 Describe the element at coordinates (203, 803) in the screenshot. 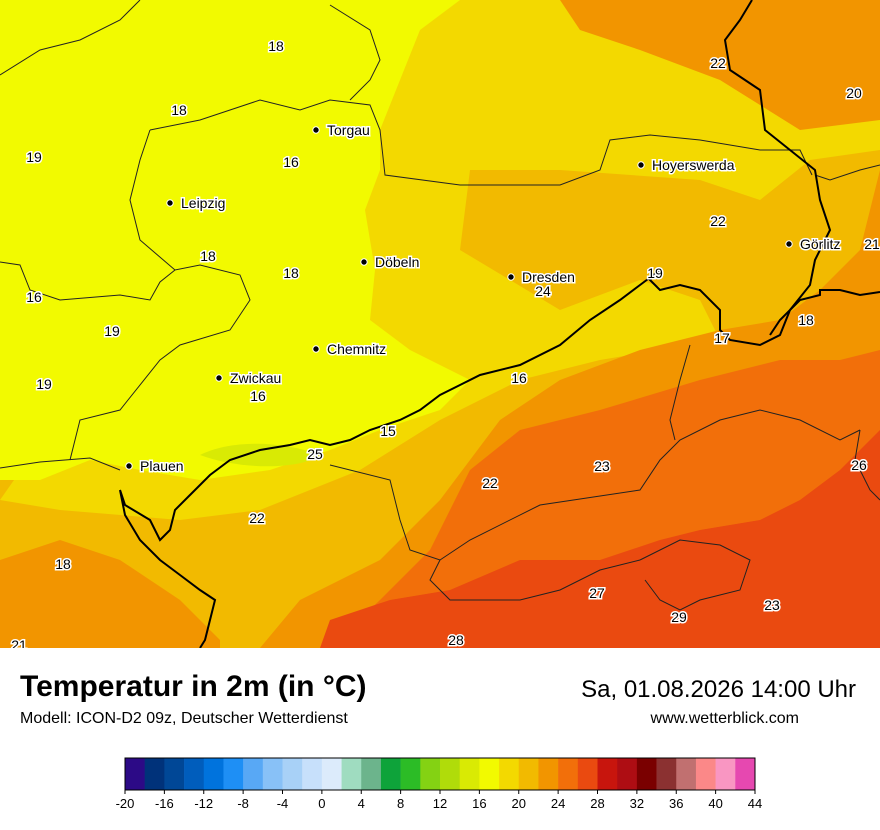

I see `legend-tick-label: -12` at that location.